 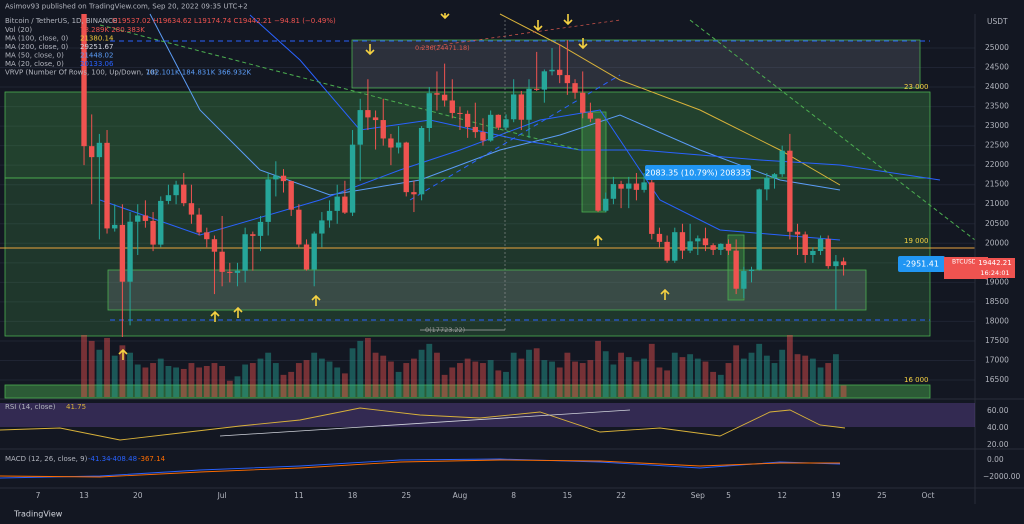 I want to click on zone-lower, so click(x=467, y=391).